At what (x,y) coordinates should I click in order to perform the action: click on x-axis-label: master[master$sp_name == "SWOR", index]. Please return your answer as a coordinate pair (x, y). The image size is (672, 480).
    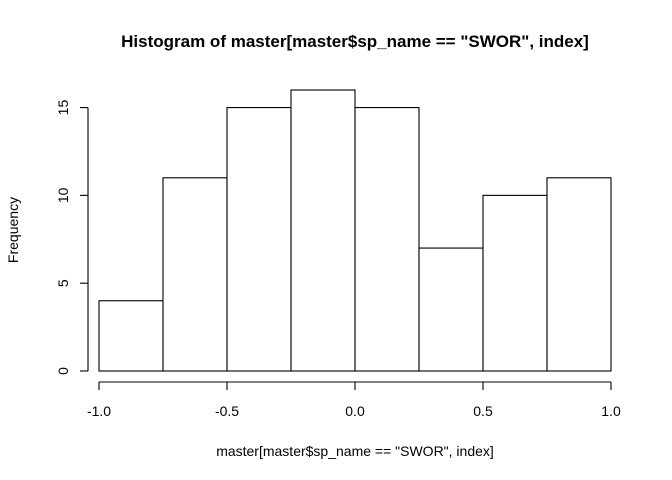
    Looking at the image, I should click on (355, 451).